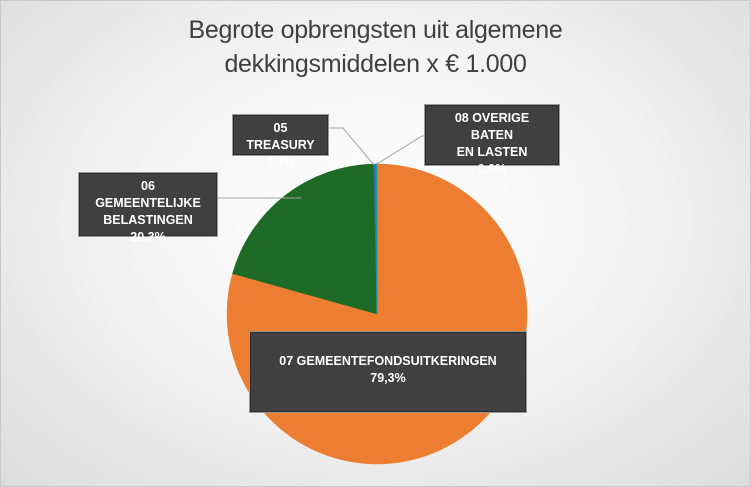 This screenshot has width=751, height=487. I want to click on data-label-treasury-name: 05 TREASURY, so click(280, 136).